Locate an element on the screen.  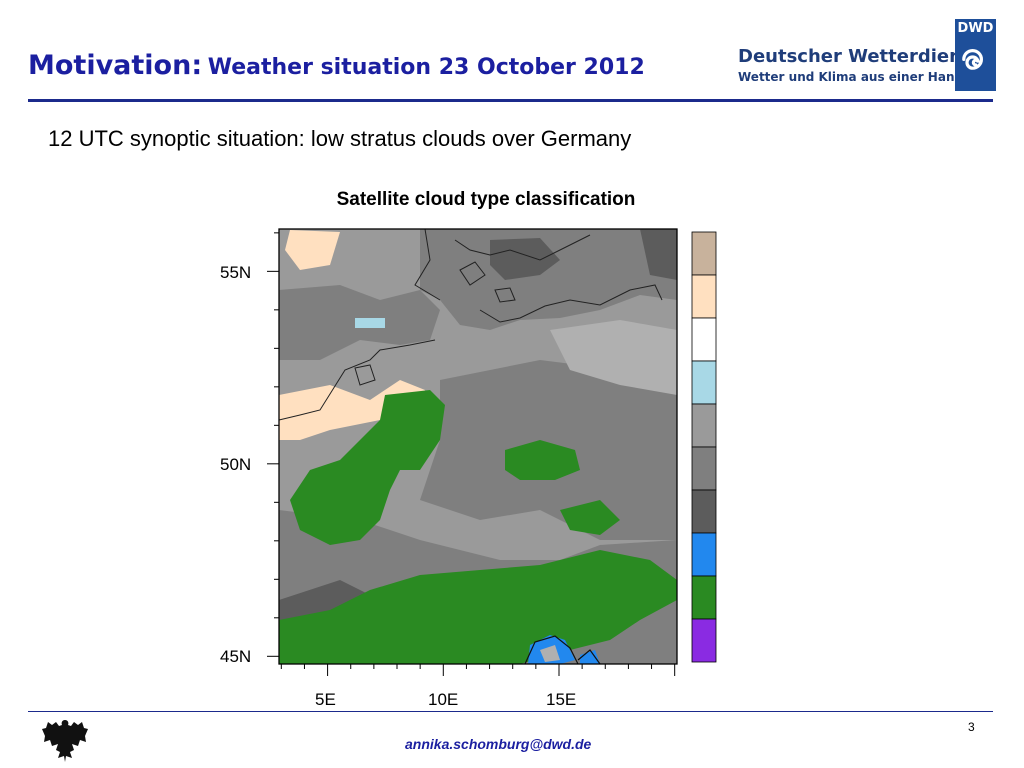
lat-tick-label: 55N is located at coordinates (236, 272).